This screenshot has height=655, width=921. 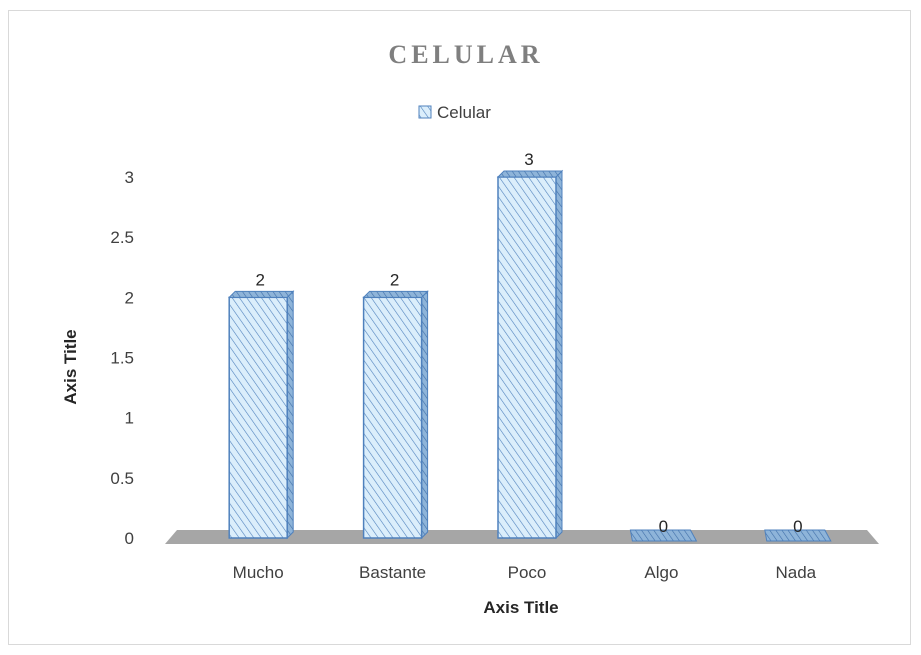 What do you see at coordinates (464, 112) in the screenshot?
I see `legend-label: Celular` at bounding box center [464, 112].